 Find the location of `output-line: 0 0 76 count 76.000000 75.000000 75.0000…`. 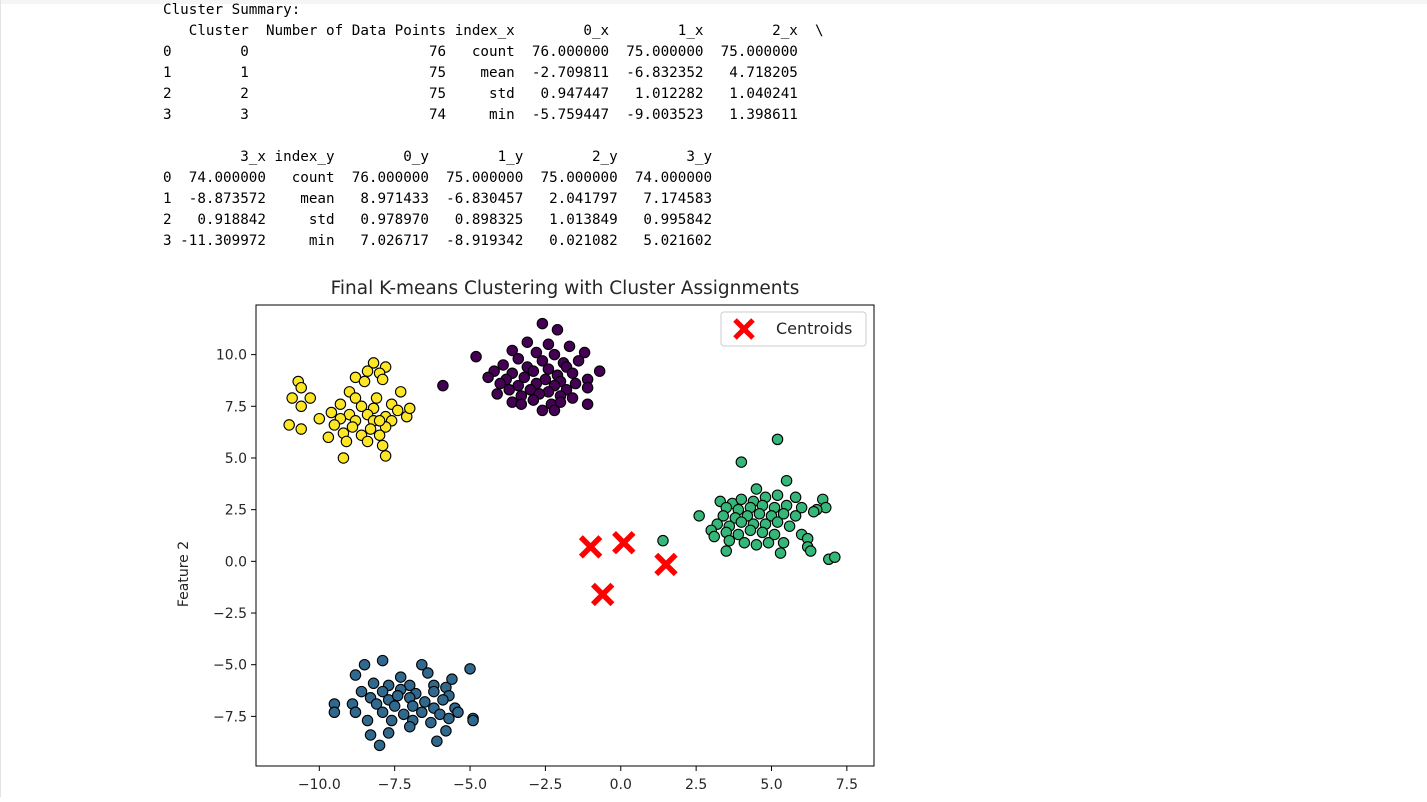

output-line: 0 0 76 count 76.000000 75.000000 75.0000… is located at coordinates (480, 52).